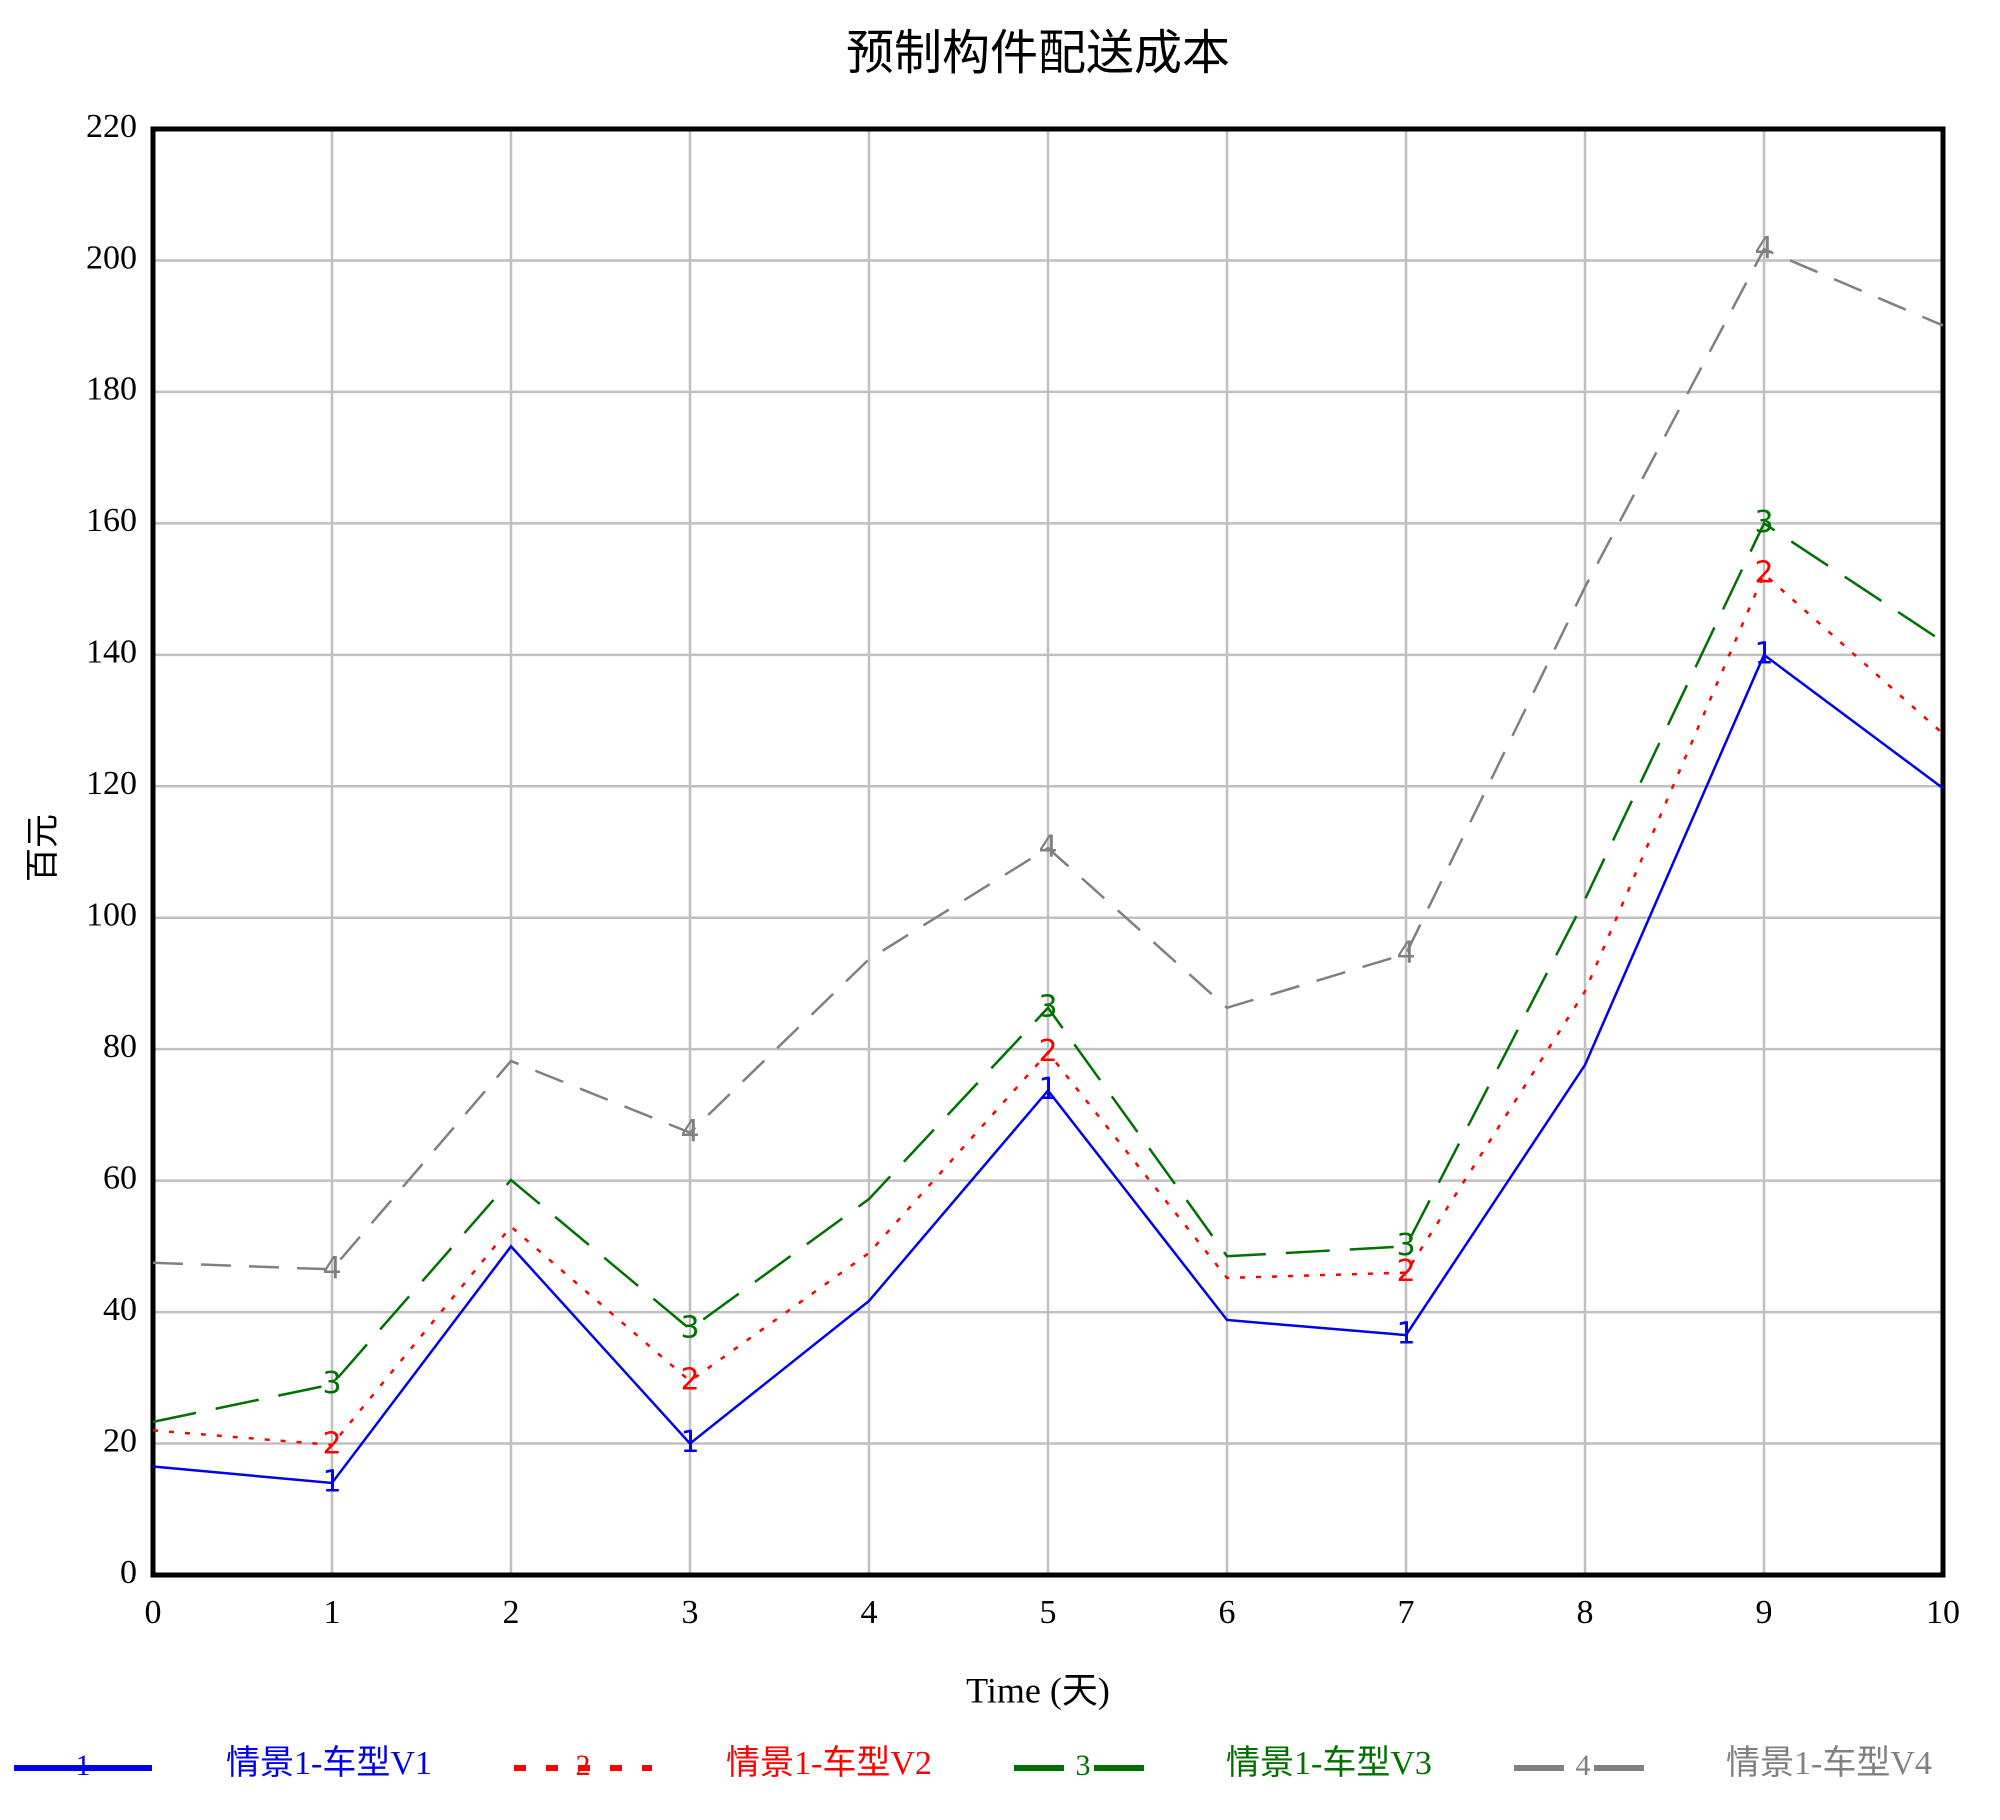 Image resolution: width=2000 pixels, height=1820 pixels. Describe the element at coordinates (111, 783) in the screenshot. I see `y-tick-label: 120` at that location.